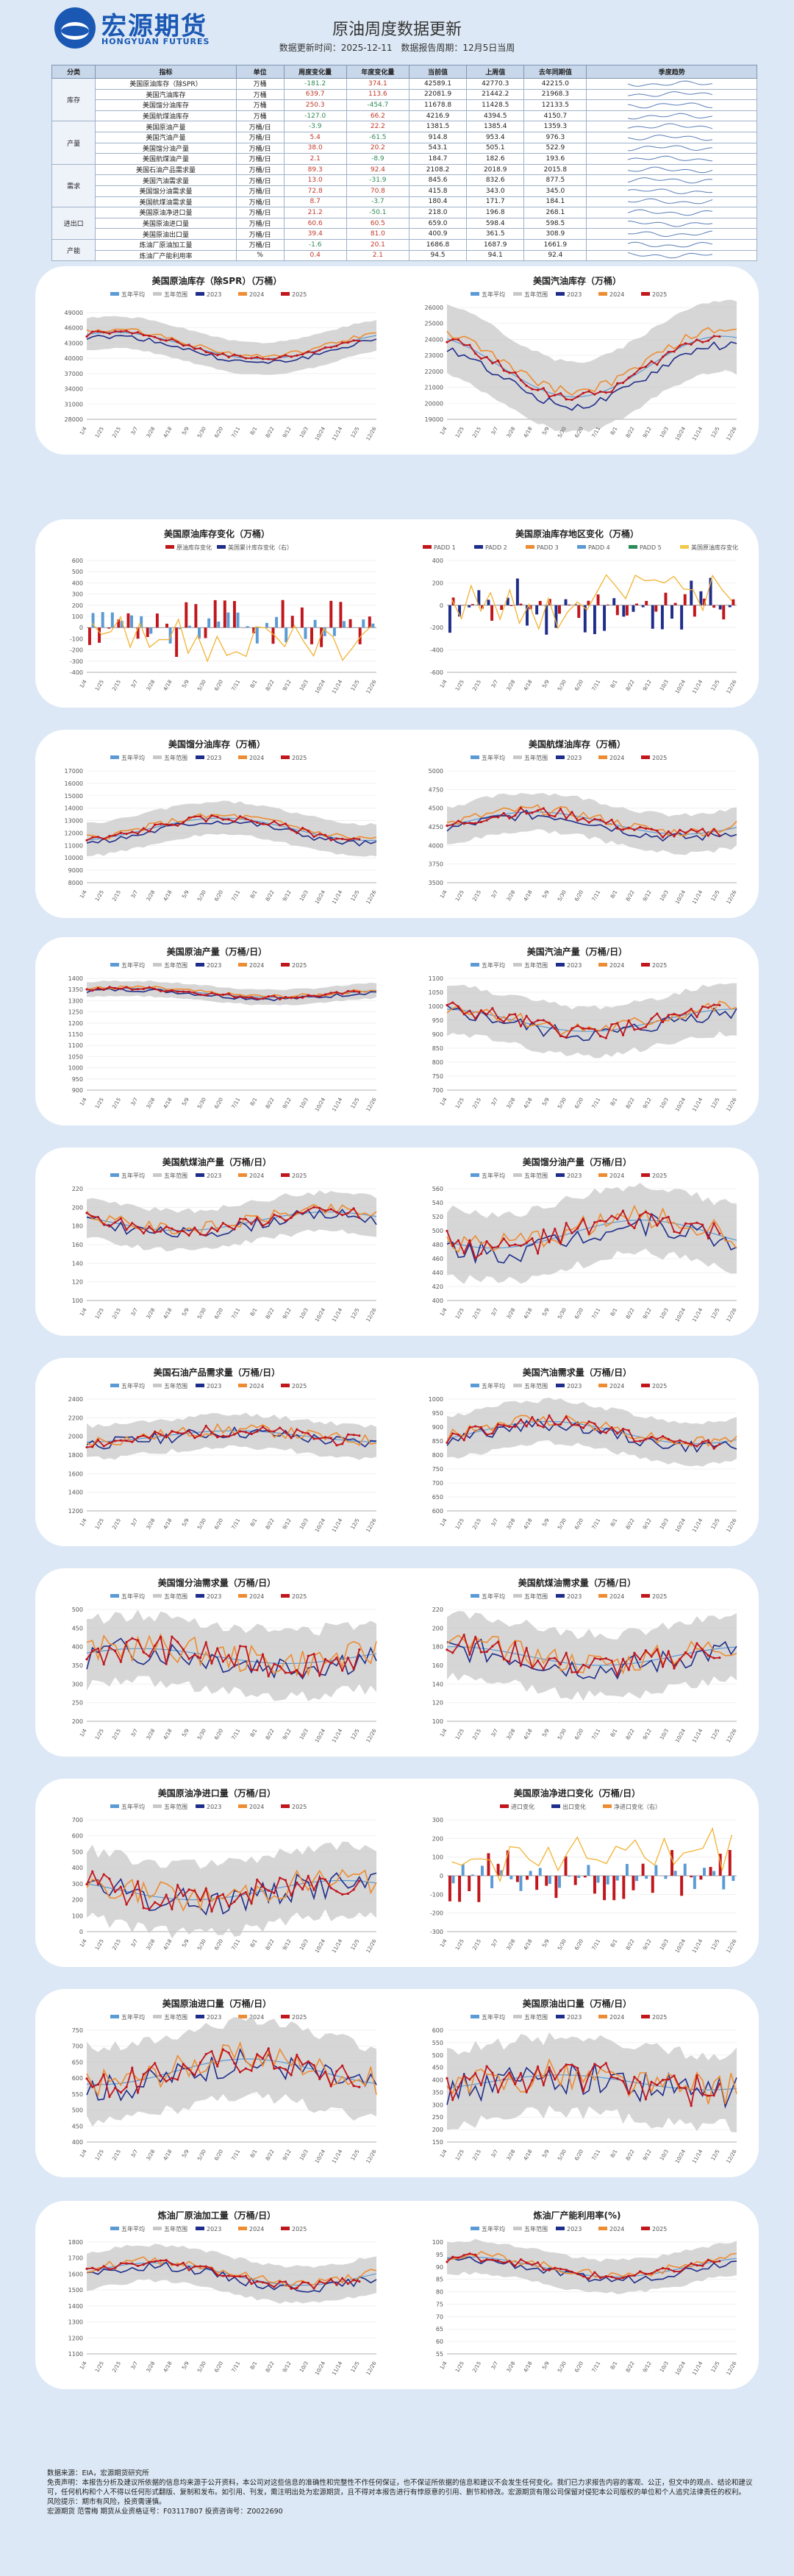 This screenshot has height=2576, width=794. What do you see at coordinates (438, 234) in the screenshot?
I see `current-value-cell: 400.9` at bounding box center [438, 234].